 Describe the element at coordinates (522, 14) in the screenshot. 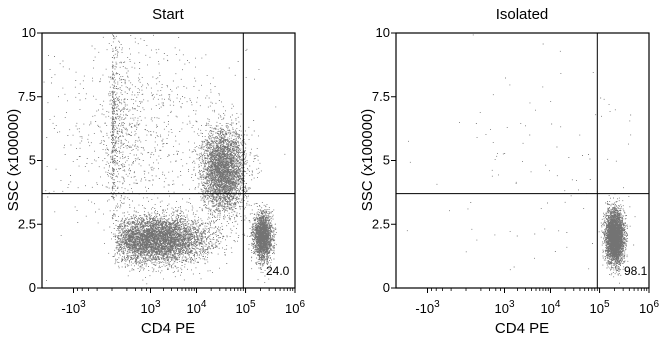

I see `chart-title: Isolated` at that location.